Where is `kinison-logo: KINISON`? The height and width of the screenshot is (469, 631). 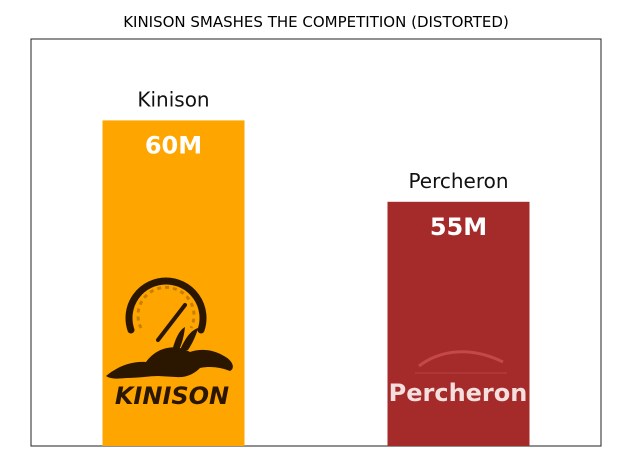
kinison-logo: KINISON is located at coordinates (169, 343).